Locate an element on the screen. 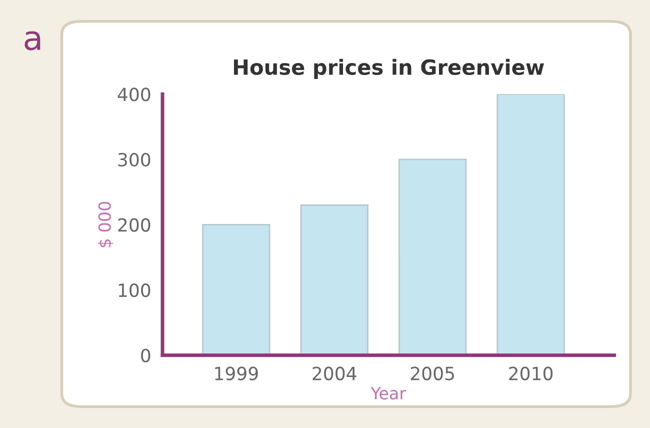  y-tick-label: 400 is located at coordinates (134, 95).